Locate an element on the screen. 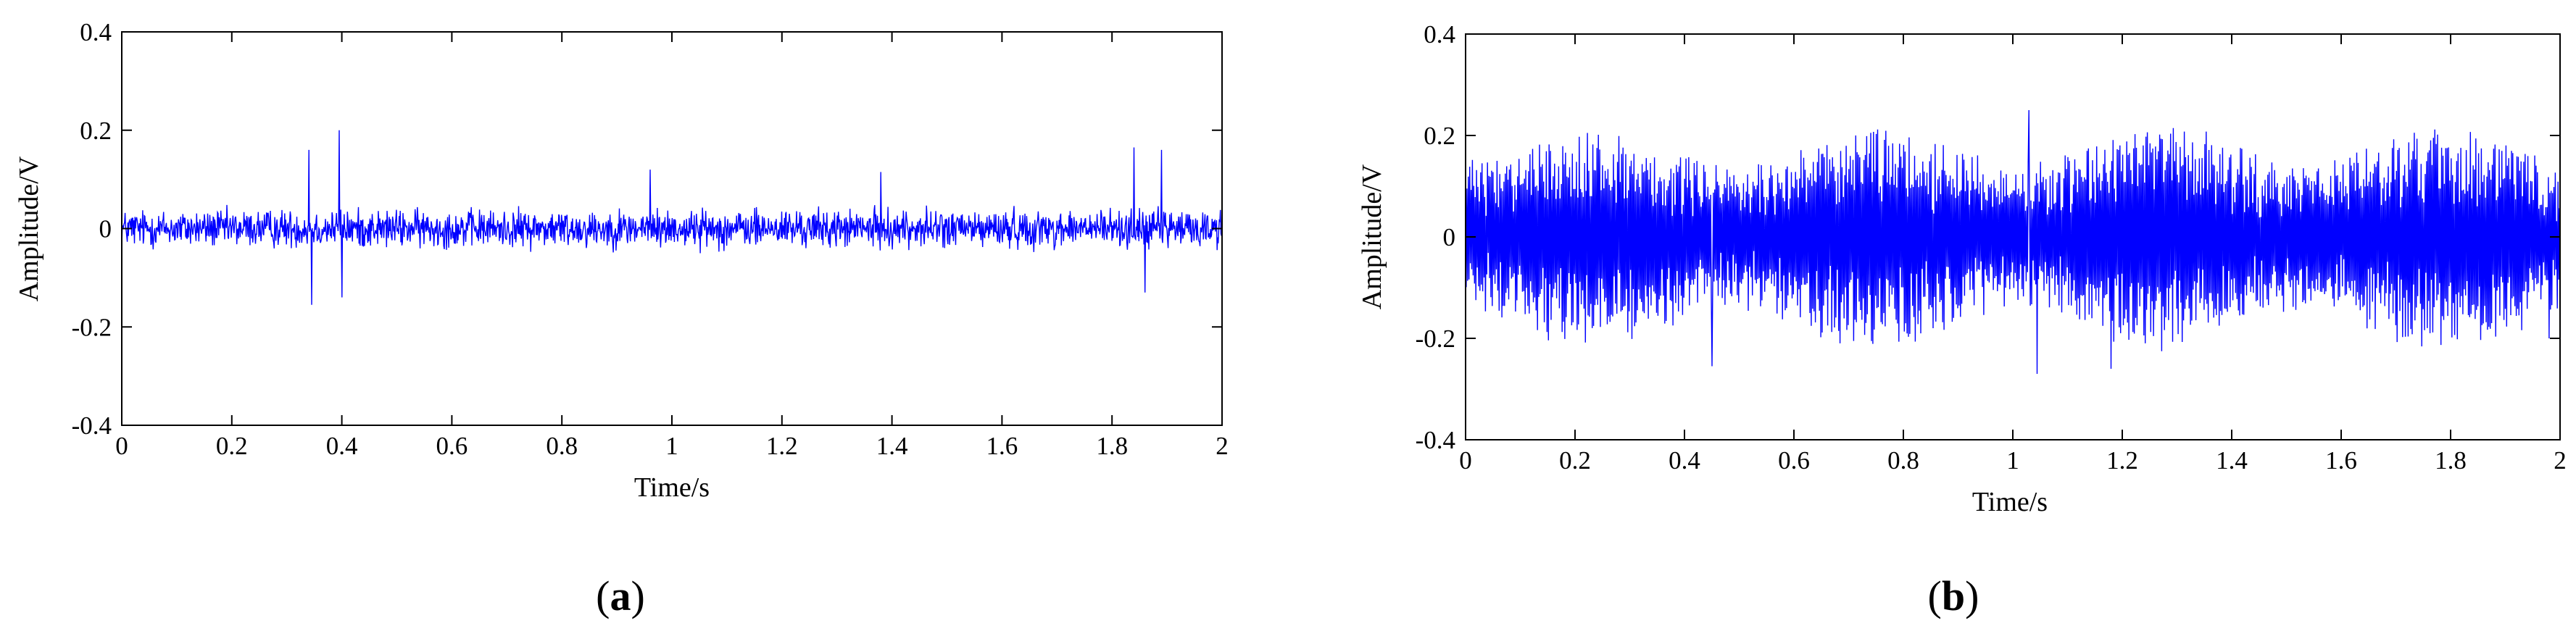 This screenshot has width=2576, height=639. panel-a-x-tick-label: 0.4 is located at coordinates (342, 446).